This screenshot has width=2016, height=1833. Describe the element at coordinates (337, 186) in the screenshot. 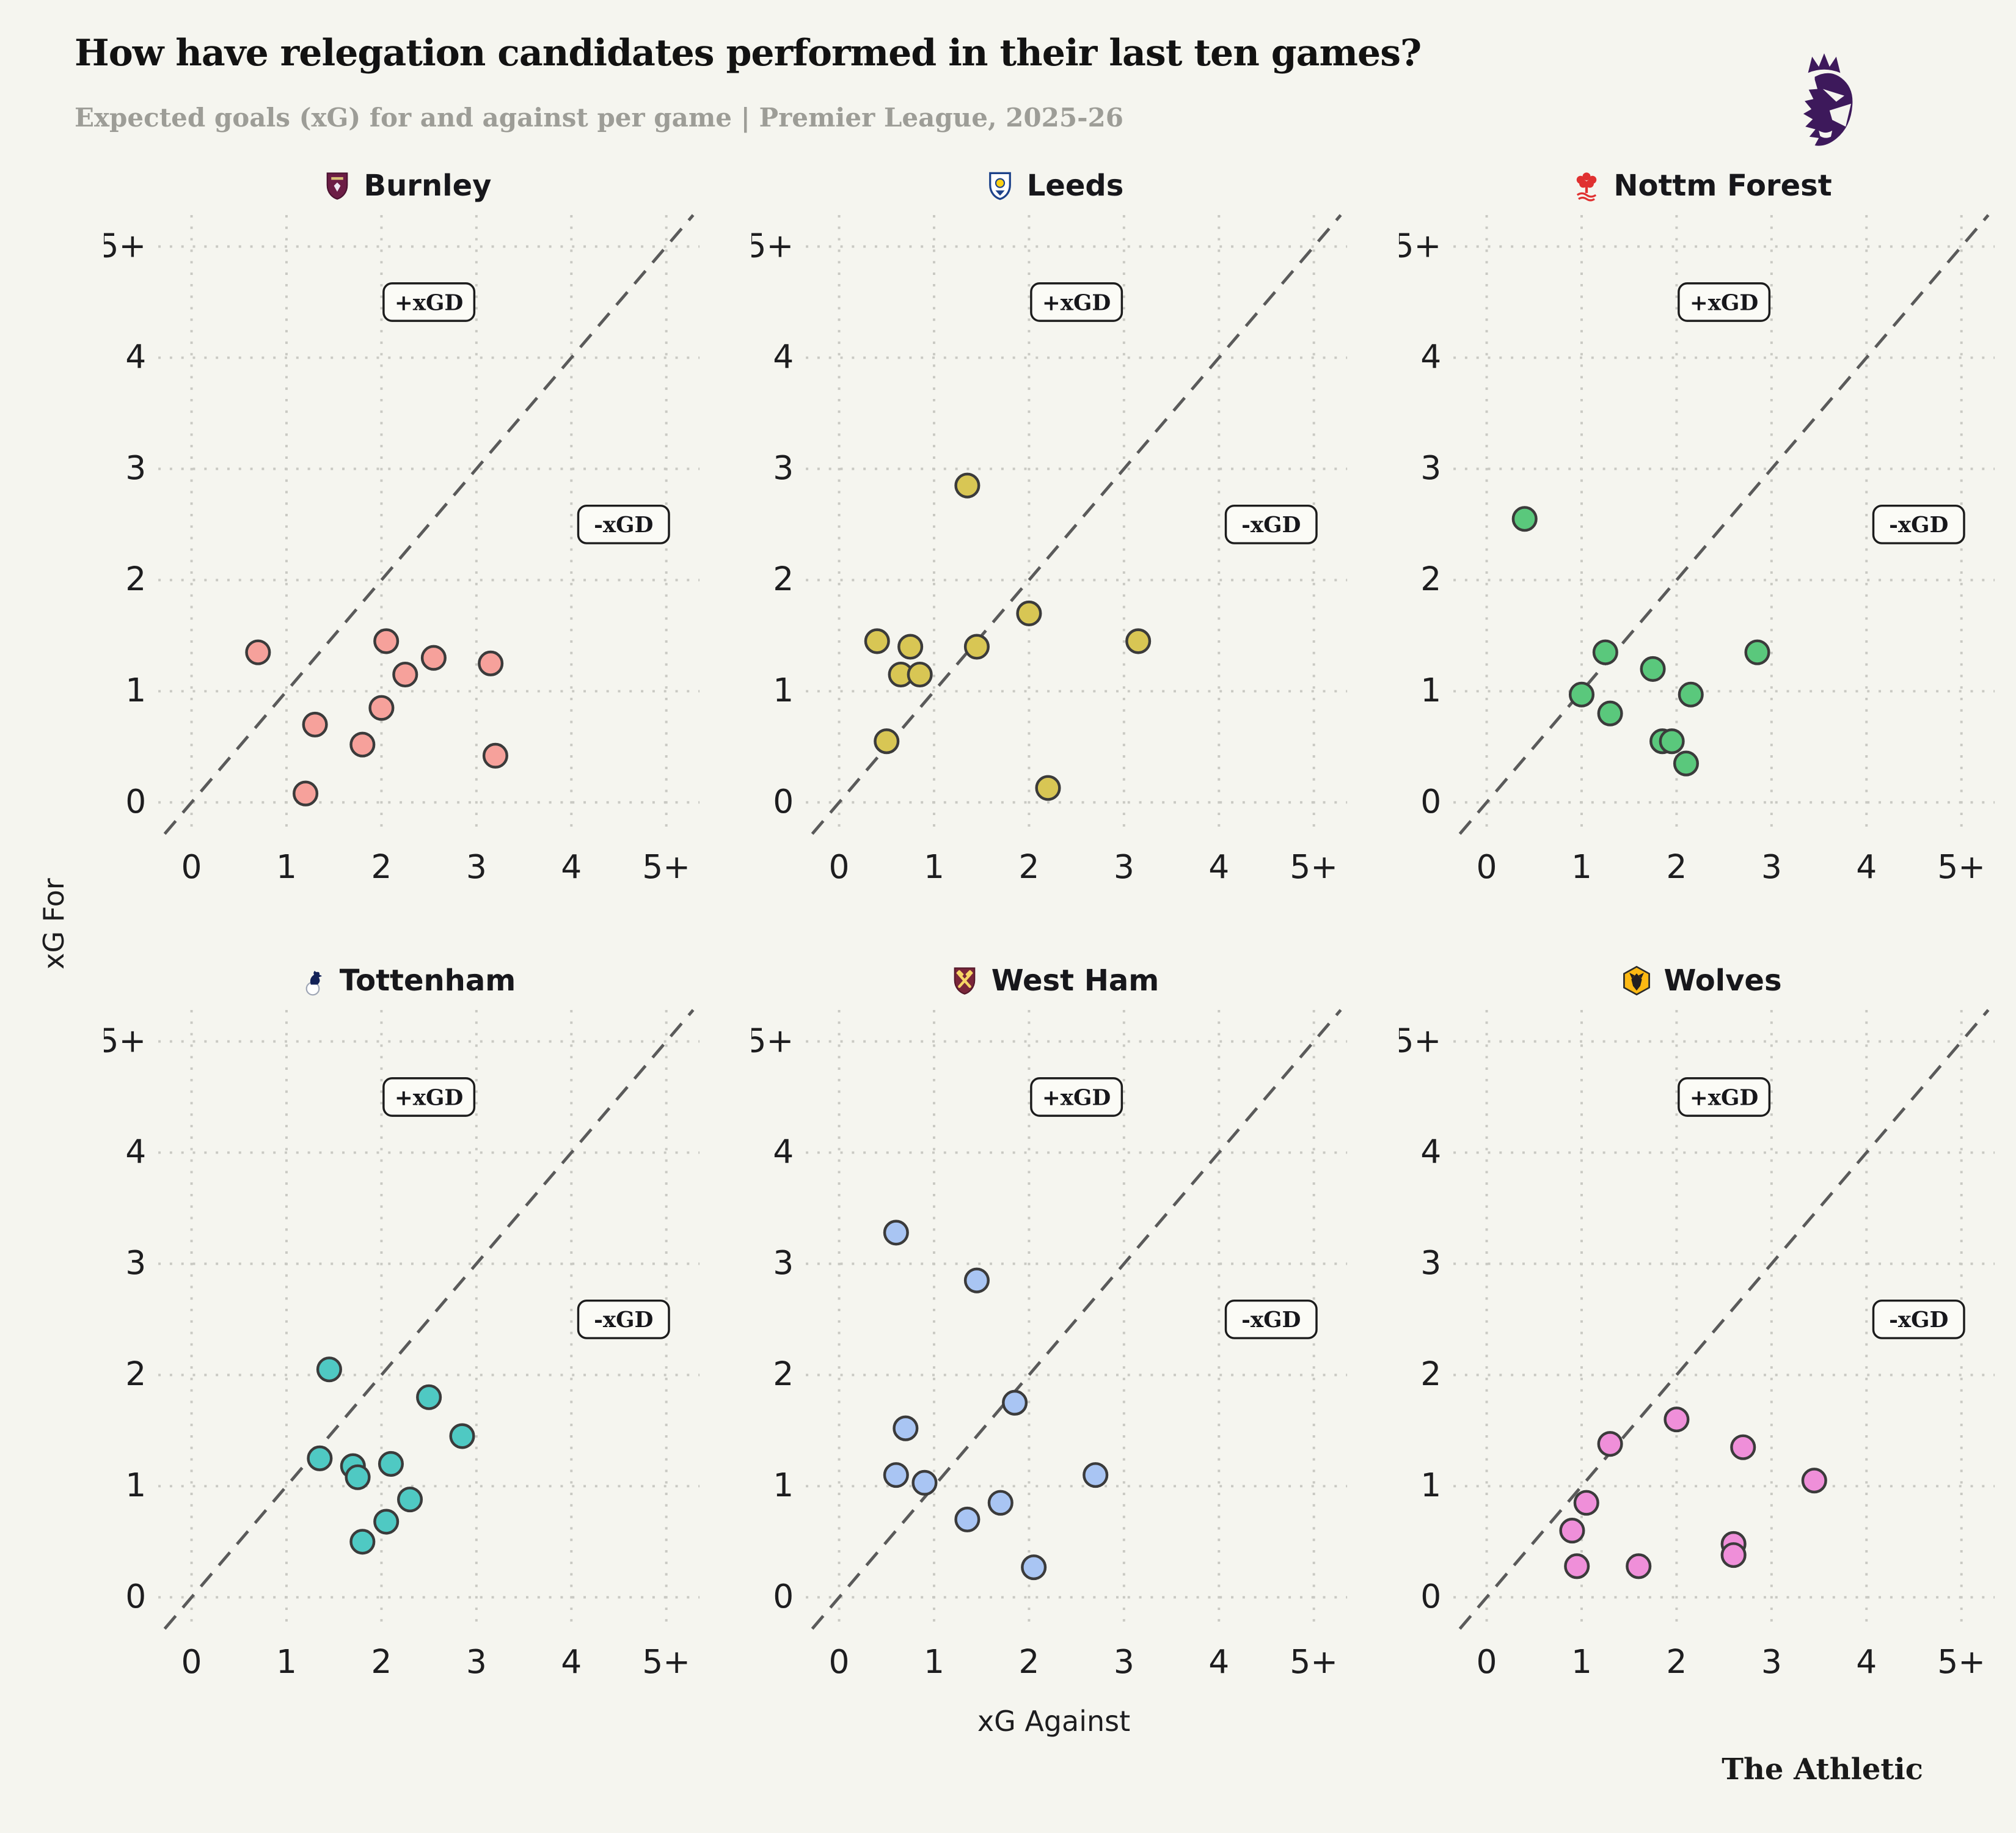

I see `burnley-badge-icon` at that location.